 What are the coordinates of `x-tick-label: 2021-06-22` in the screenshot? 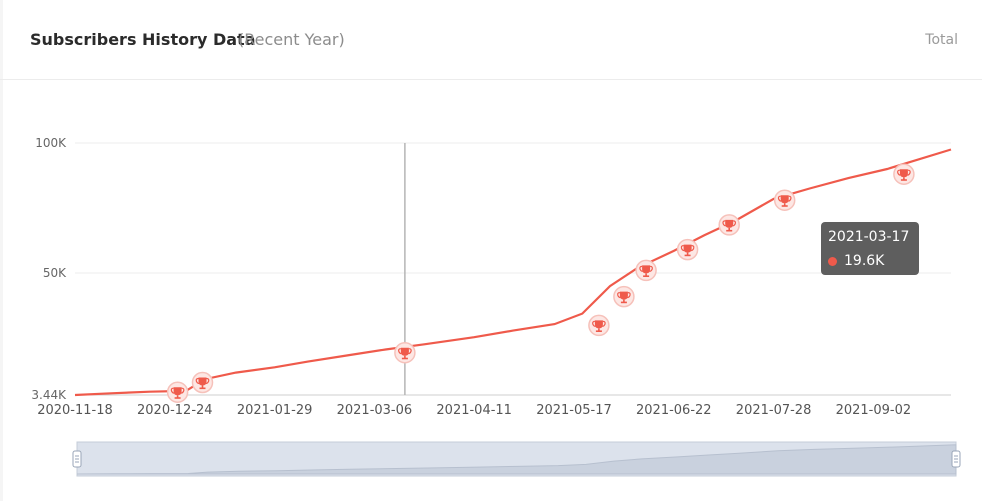 It's located at (674, 410).